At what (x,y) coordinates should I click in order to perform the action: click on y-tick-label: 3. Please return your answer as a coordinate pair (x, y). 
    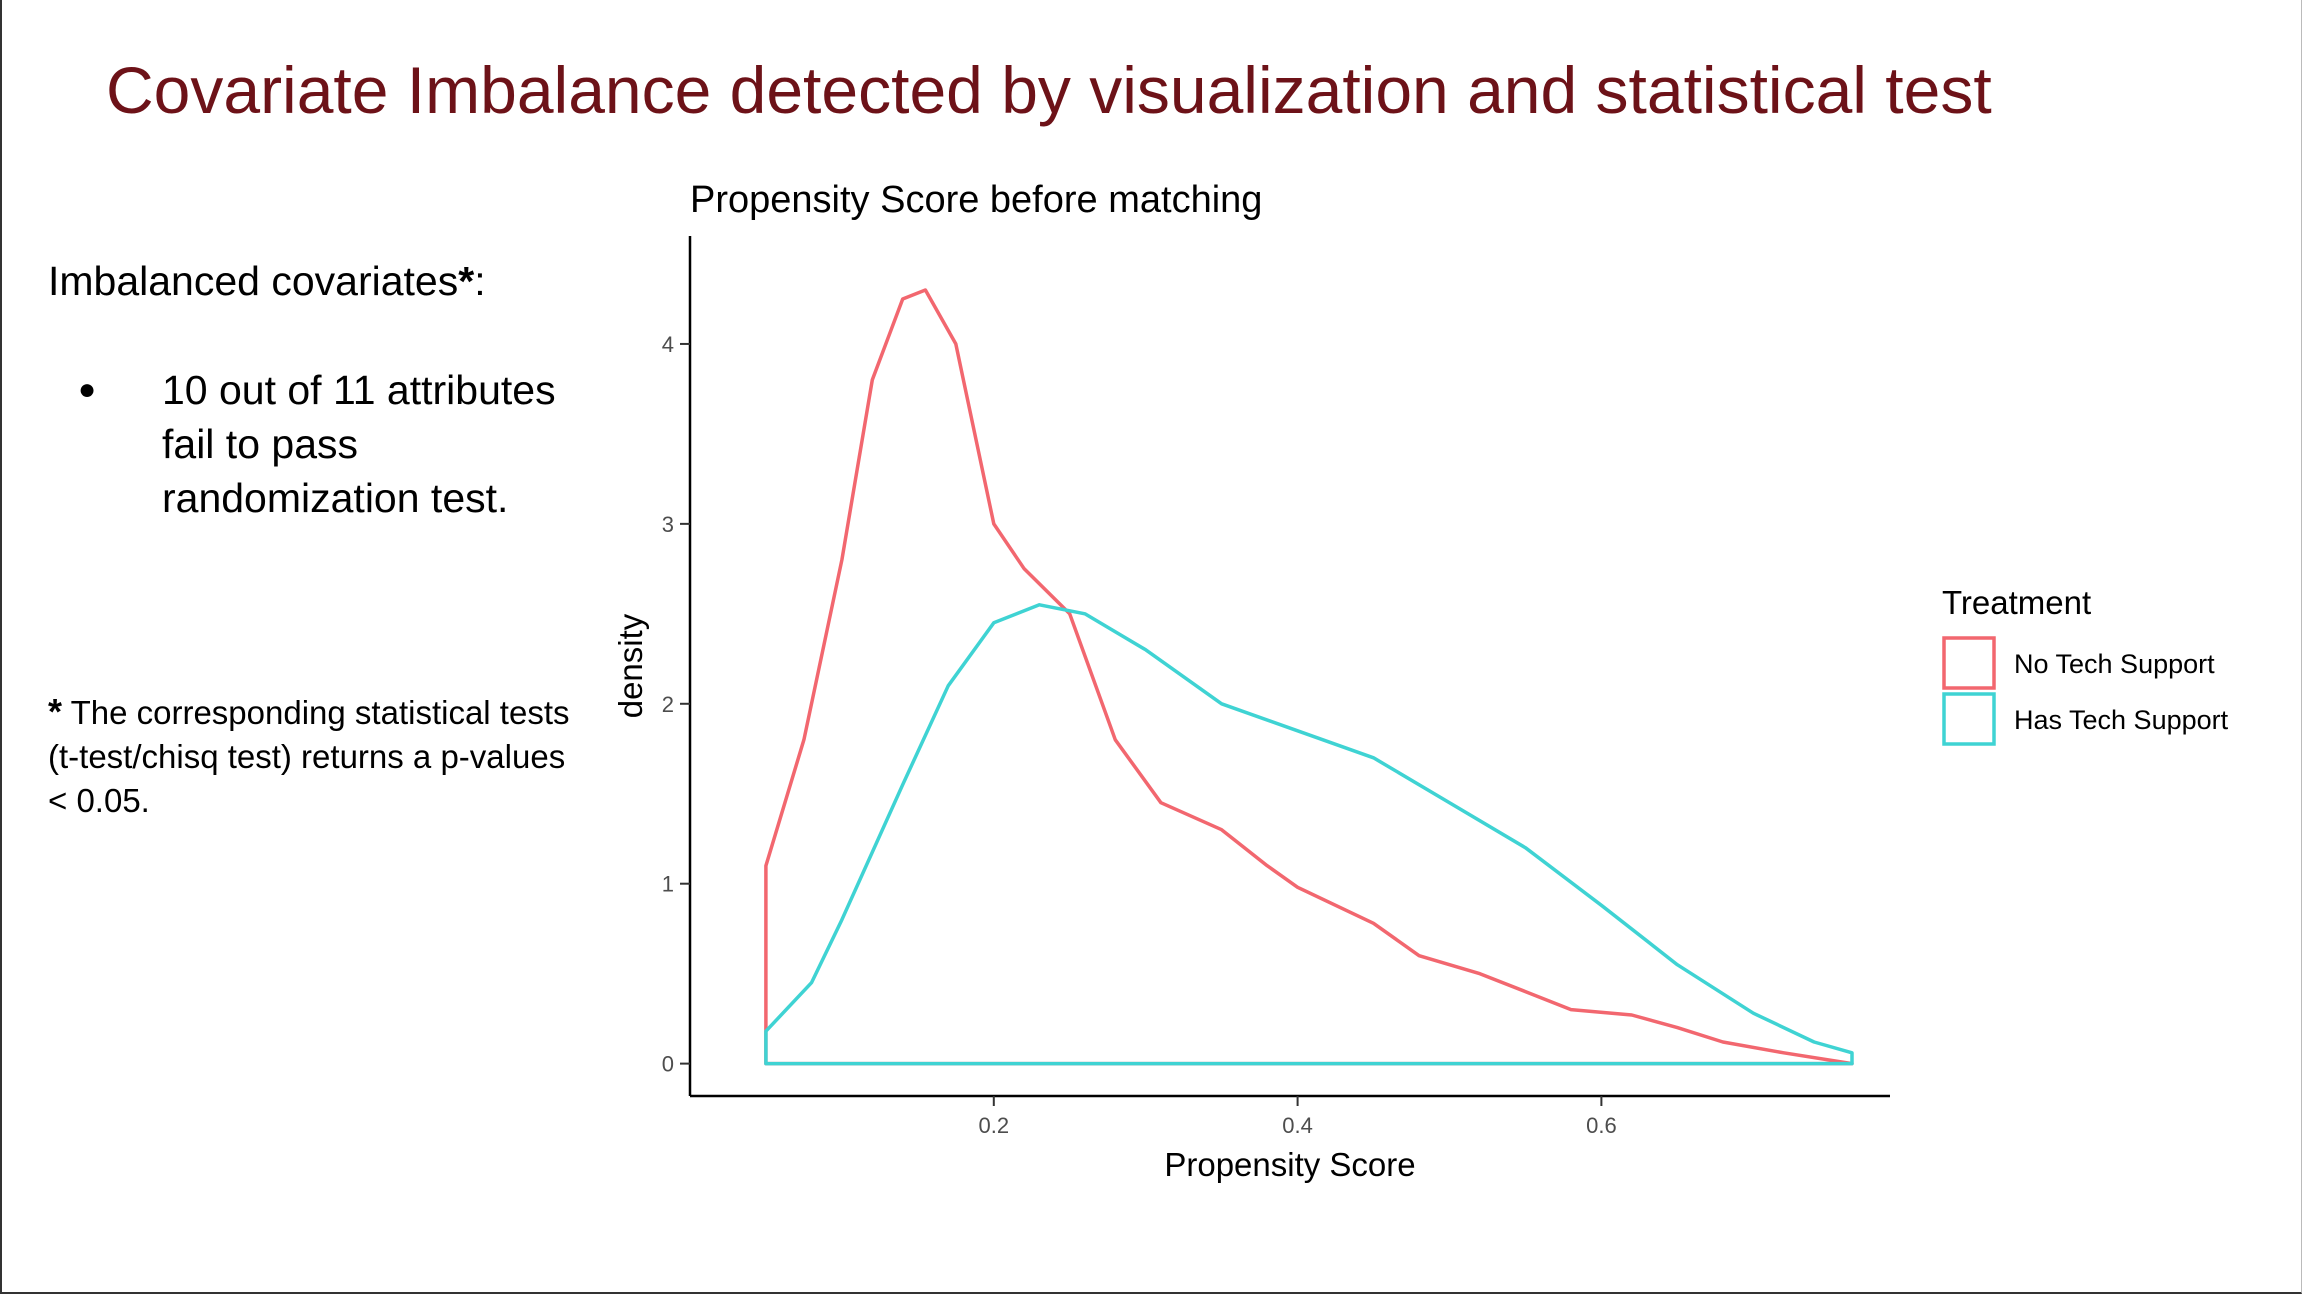
    Looking at the image, I should click on (668, 524).